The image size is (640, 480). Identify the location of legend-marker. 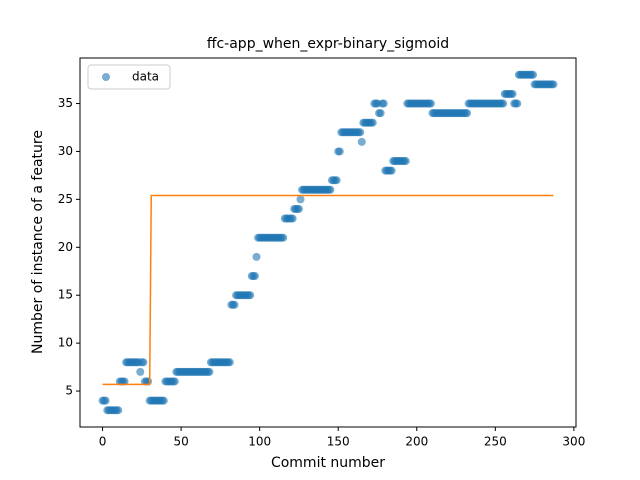
(106, 77).